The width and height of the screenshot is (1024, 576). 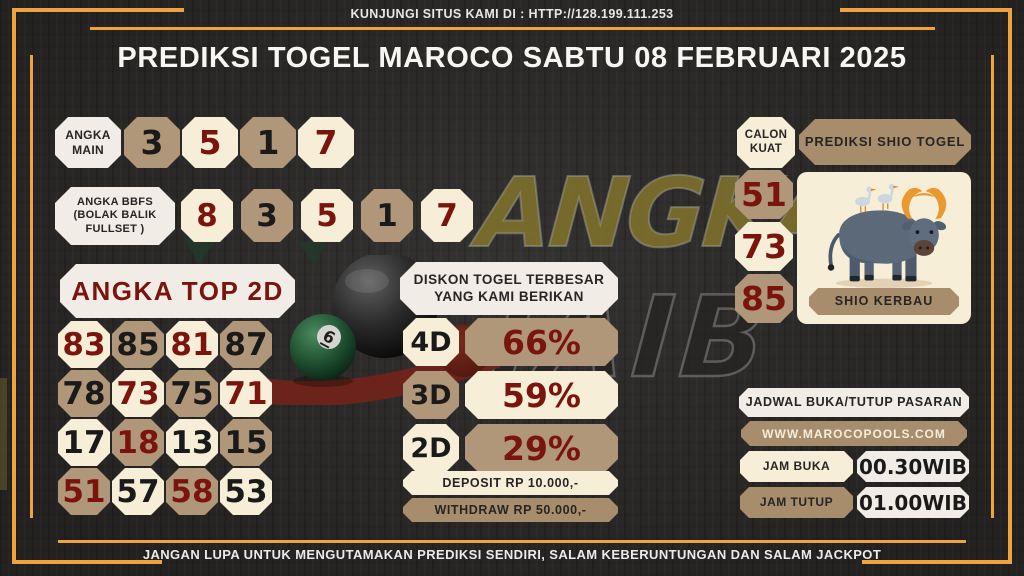 I want to click on top2d-cell: 17, so click(x=84, y=442).